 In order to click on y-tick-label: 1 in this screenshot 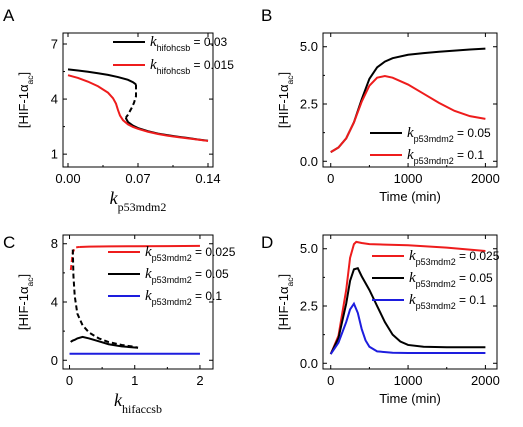, I will do `click(54, 154)`.